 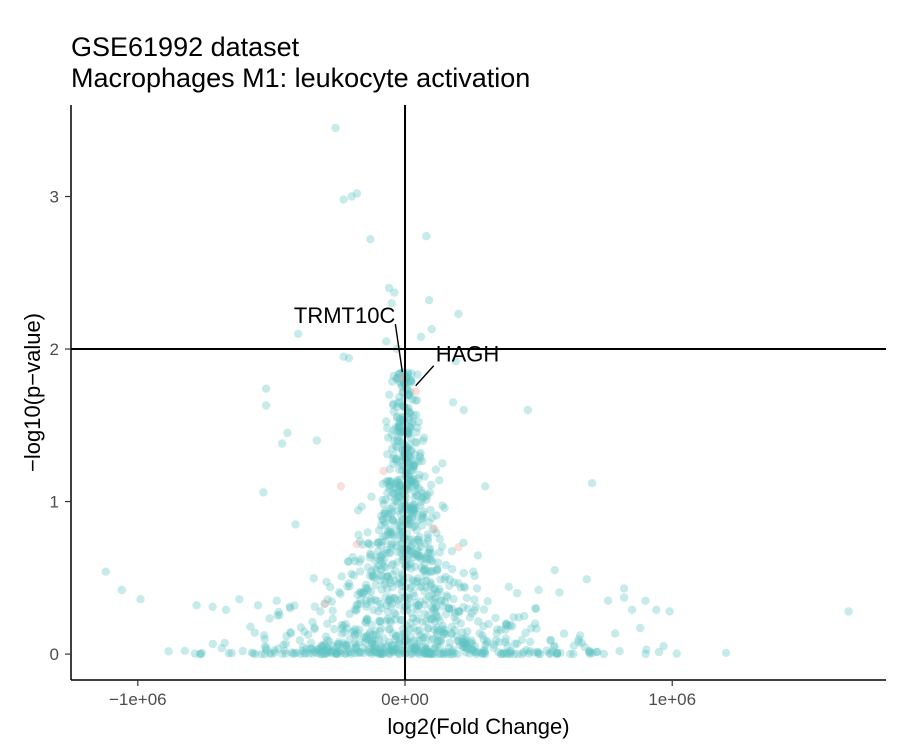 What do you see at coordinates (405, 699) in the screenshot?
I see `x-tick-label: 0e+00` at bounding box center [405, 699].